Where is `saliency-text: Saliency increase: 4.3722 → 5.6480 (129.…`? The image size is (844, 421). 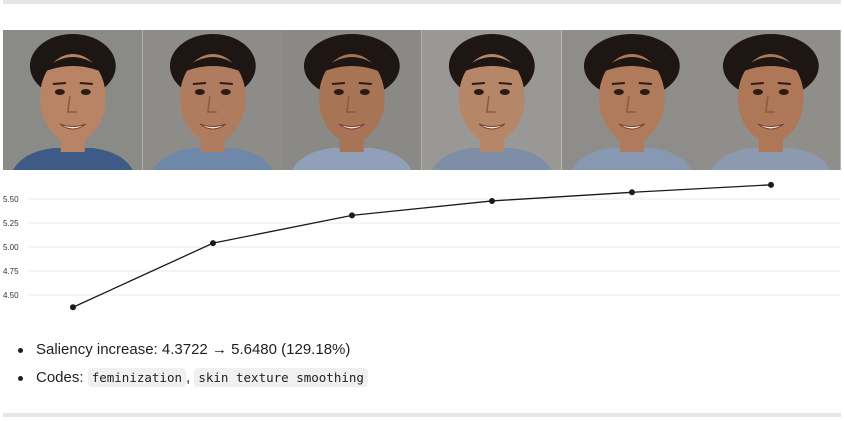 saliency-text: Saliency increase: 4.3722 → 5.6480 (129.… is located at coordinates (193, 349).